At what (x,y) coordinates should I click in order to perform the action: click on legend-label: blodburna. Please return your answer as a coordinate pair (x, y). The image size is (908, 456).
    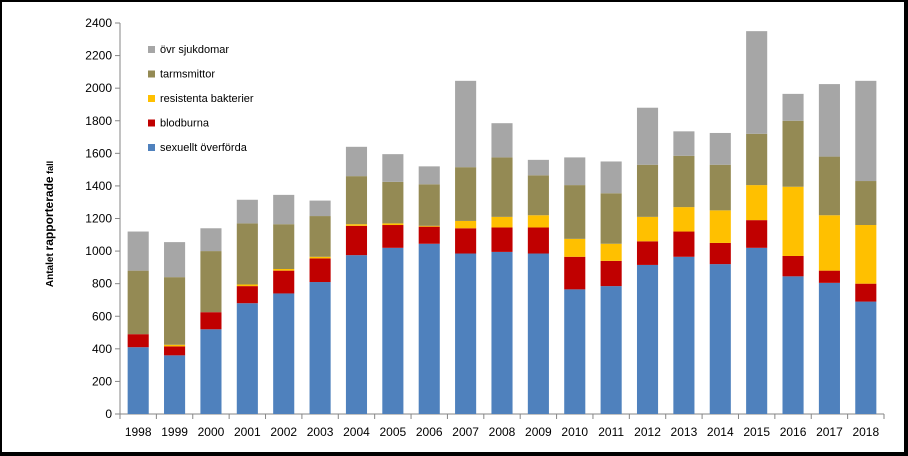
    Looking at the image, I should click on (185, 124).